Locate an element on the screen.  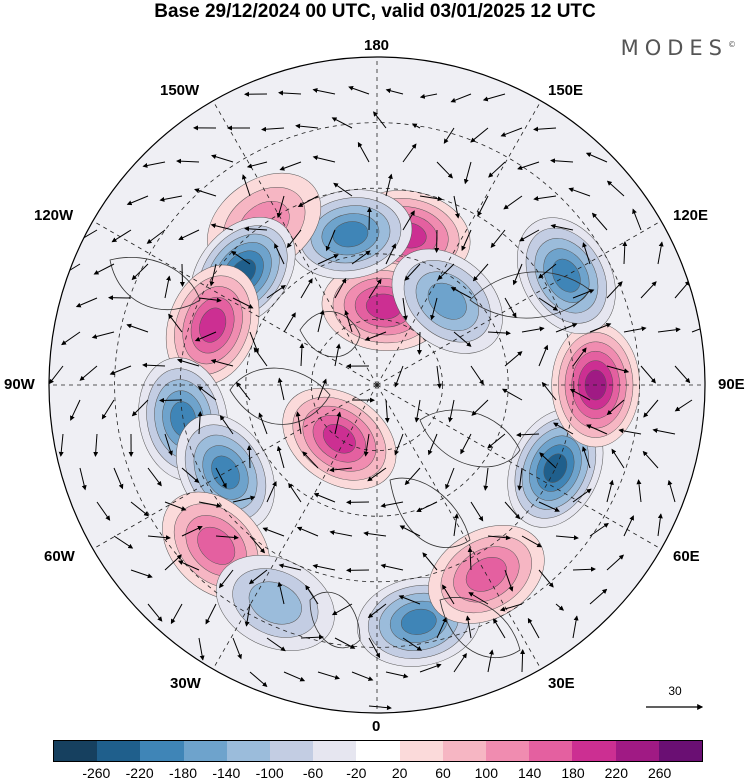
anomaly-azores-trough is located at coordinates (275, 603).